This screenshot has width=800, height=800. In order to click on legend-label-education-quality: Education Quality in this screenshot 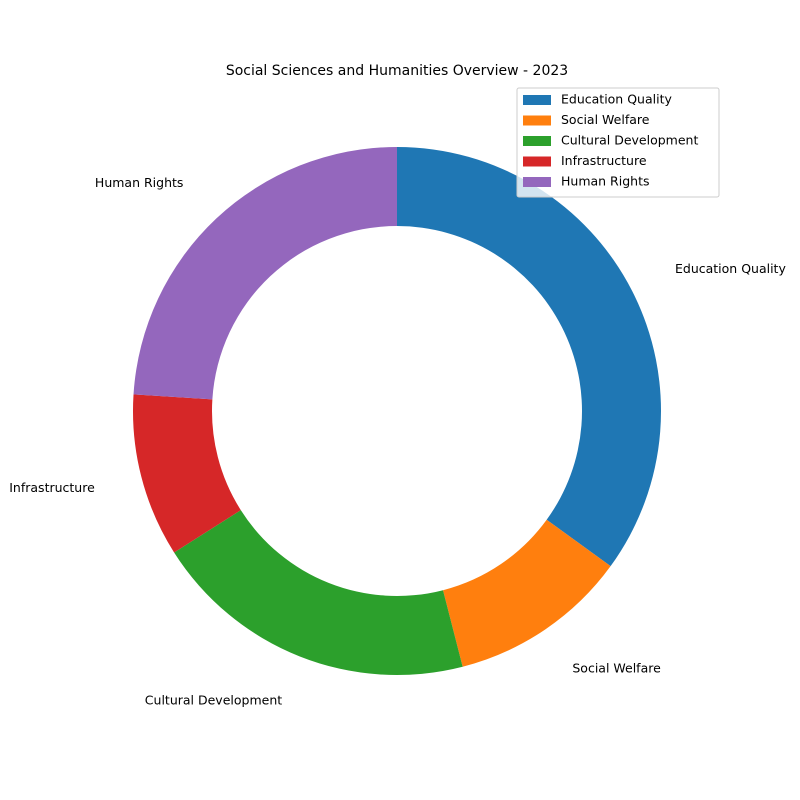, I will do `click(616, 99)`.